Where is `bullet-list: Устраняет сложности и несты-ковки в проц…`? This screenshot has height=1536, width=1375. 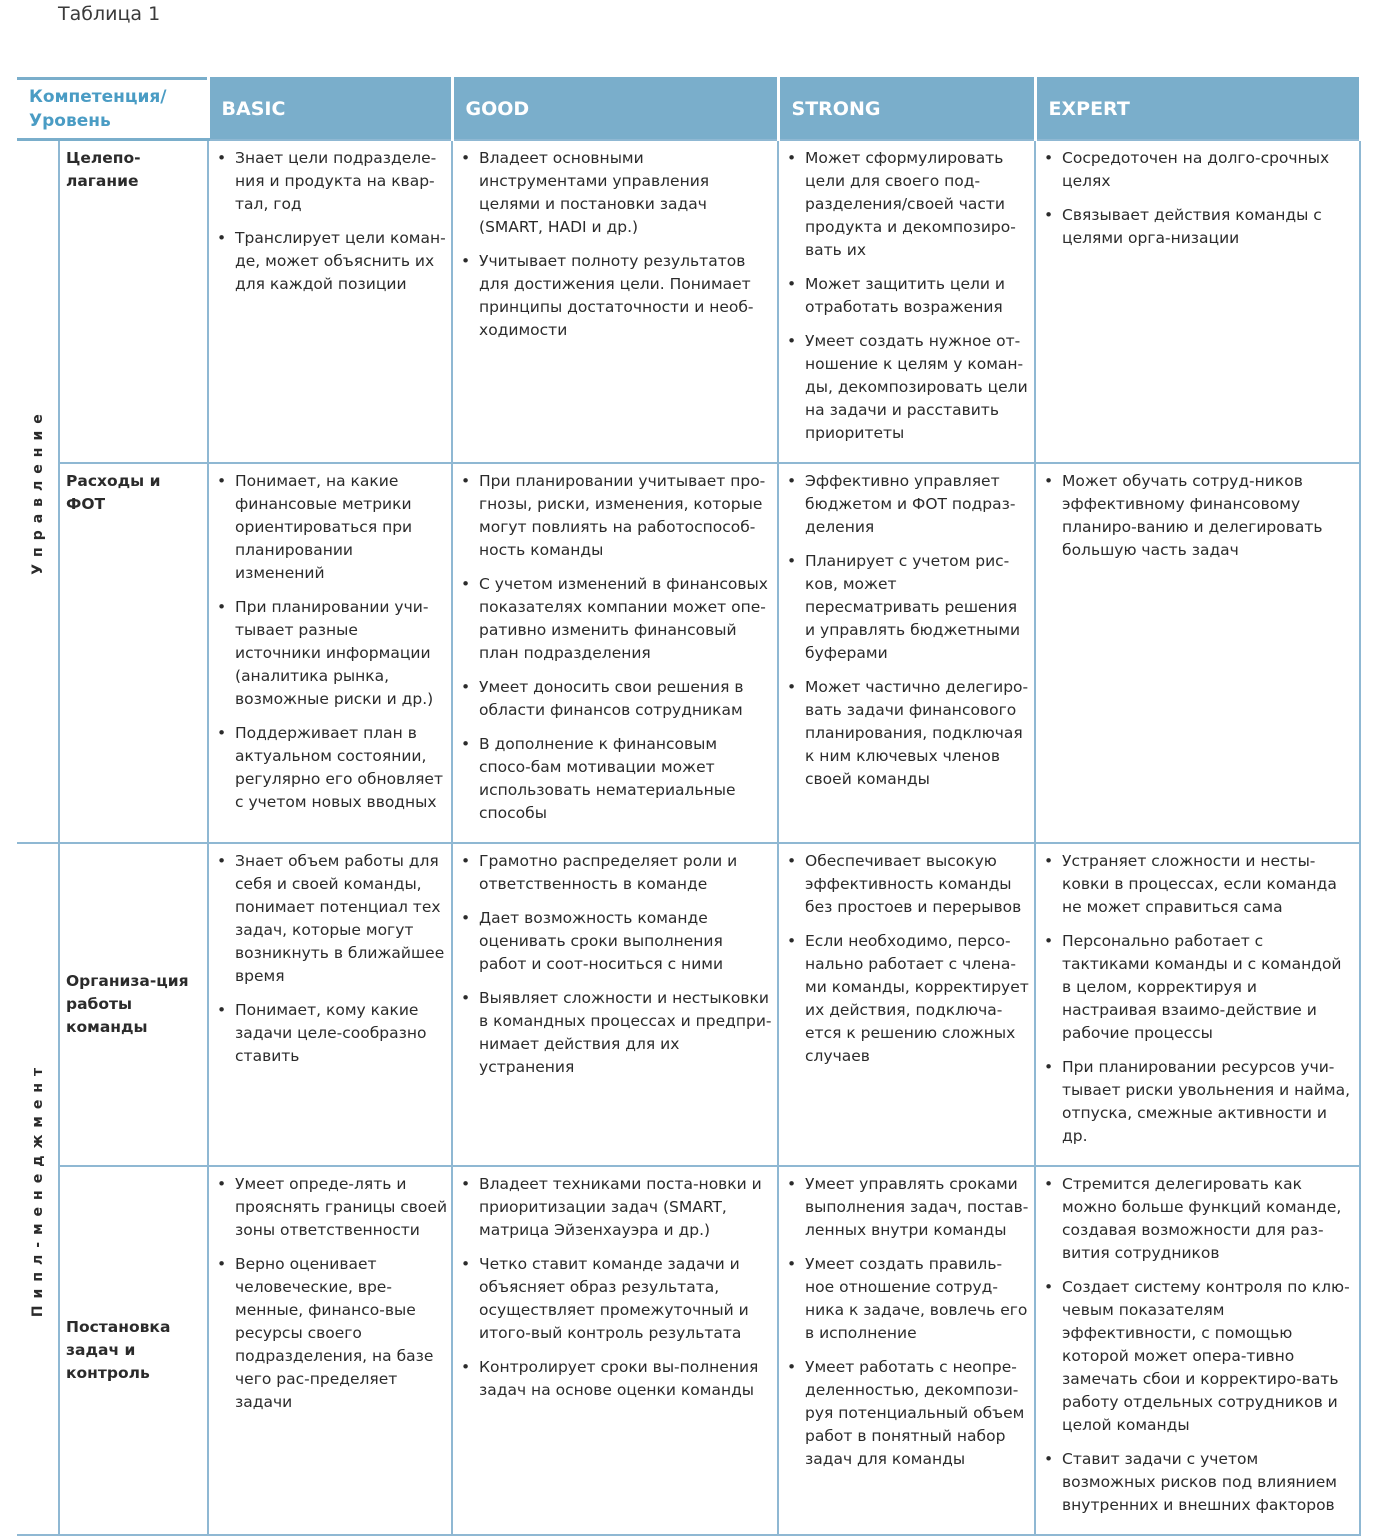
bullet-list: Устраняет сложности и несты-ковки в проц… is located at coordinates (1199, 999).